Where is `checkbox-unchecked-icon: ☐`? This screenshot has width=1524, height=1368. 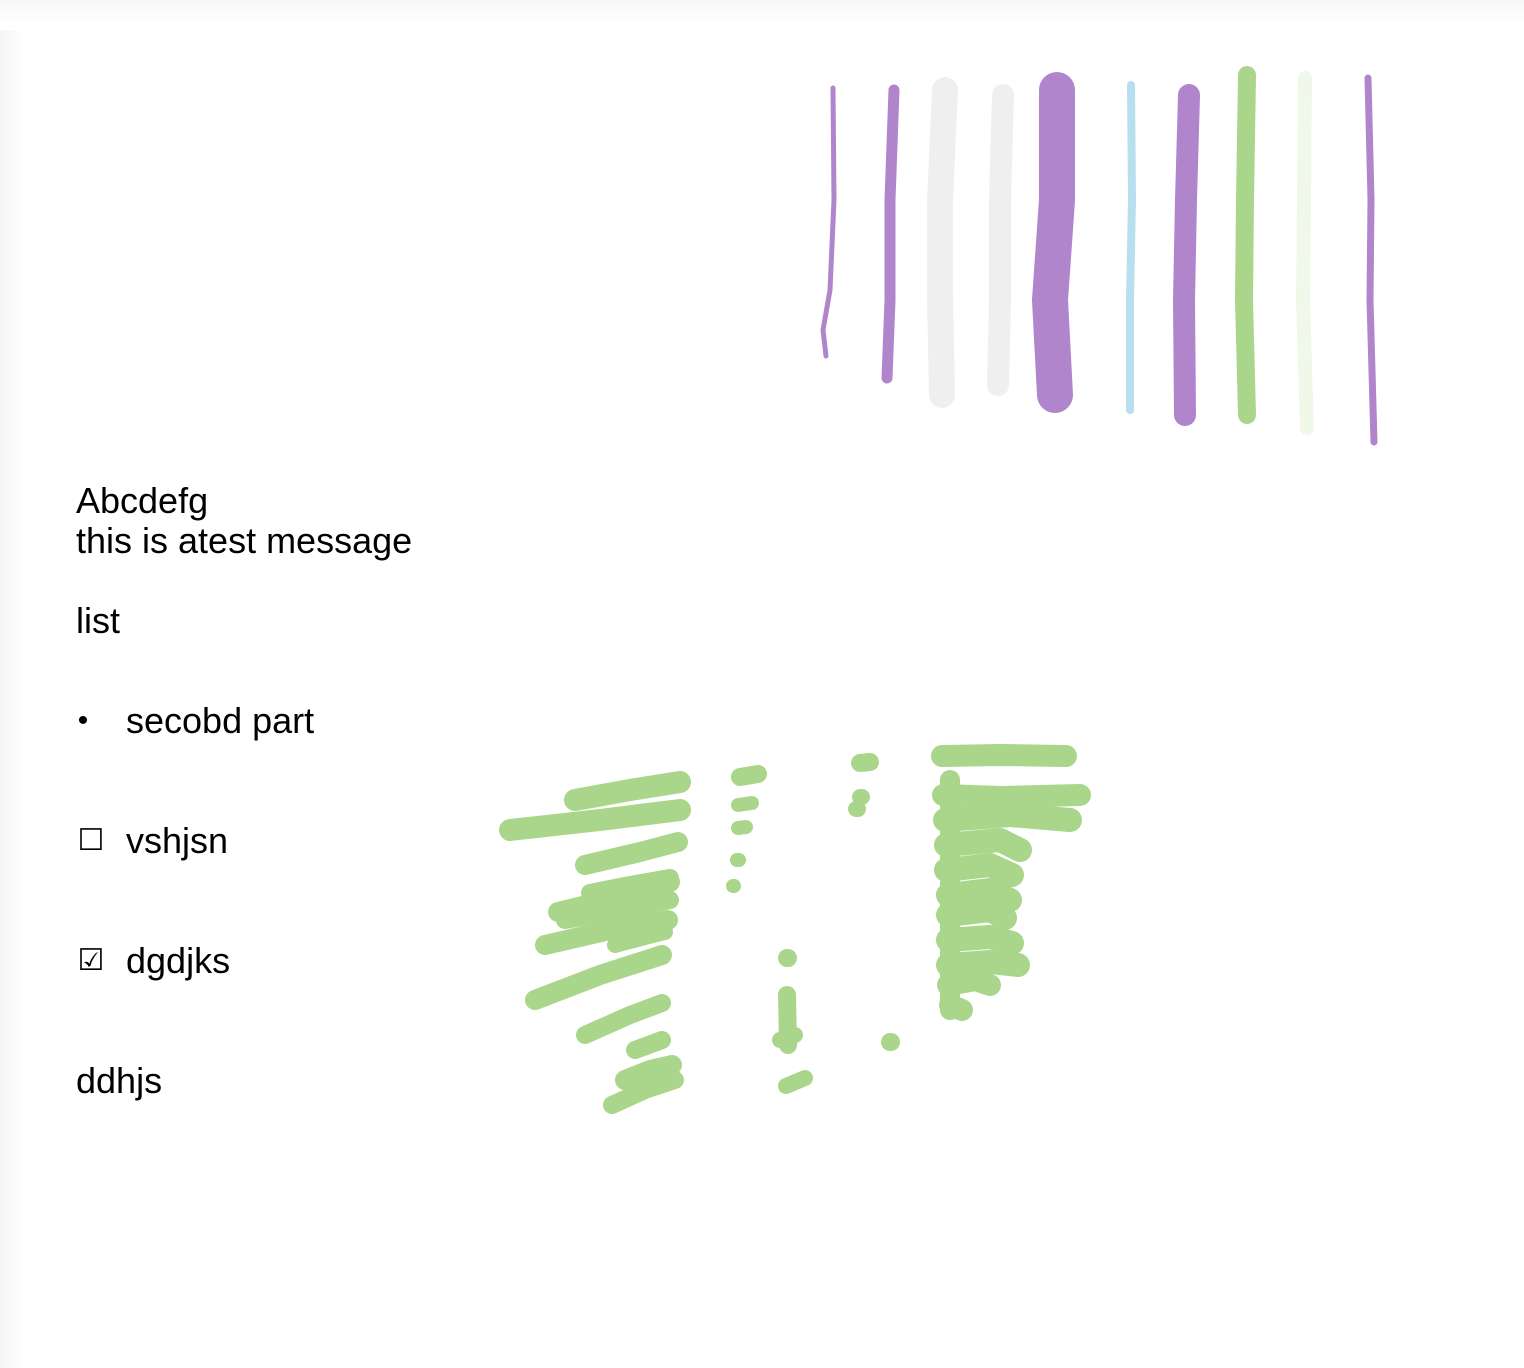
checkbox-unchecked-icon: ☐ is located at coordinates (91, 840).